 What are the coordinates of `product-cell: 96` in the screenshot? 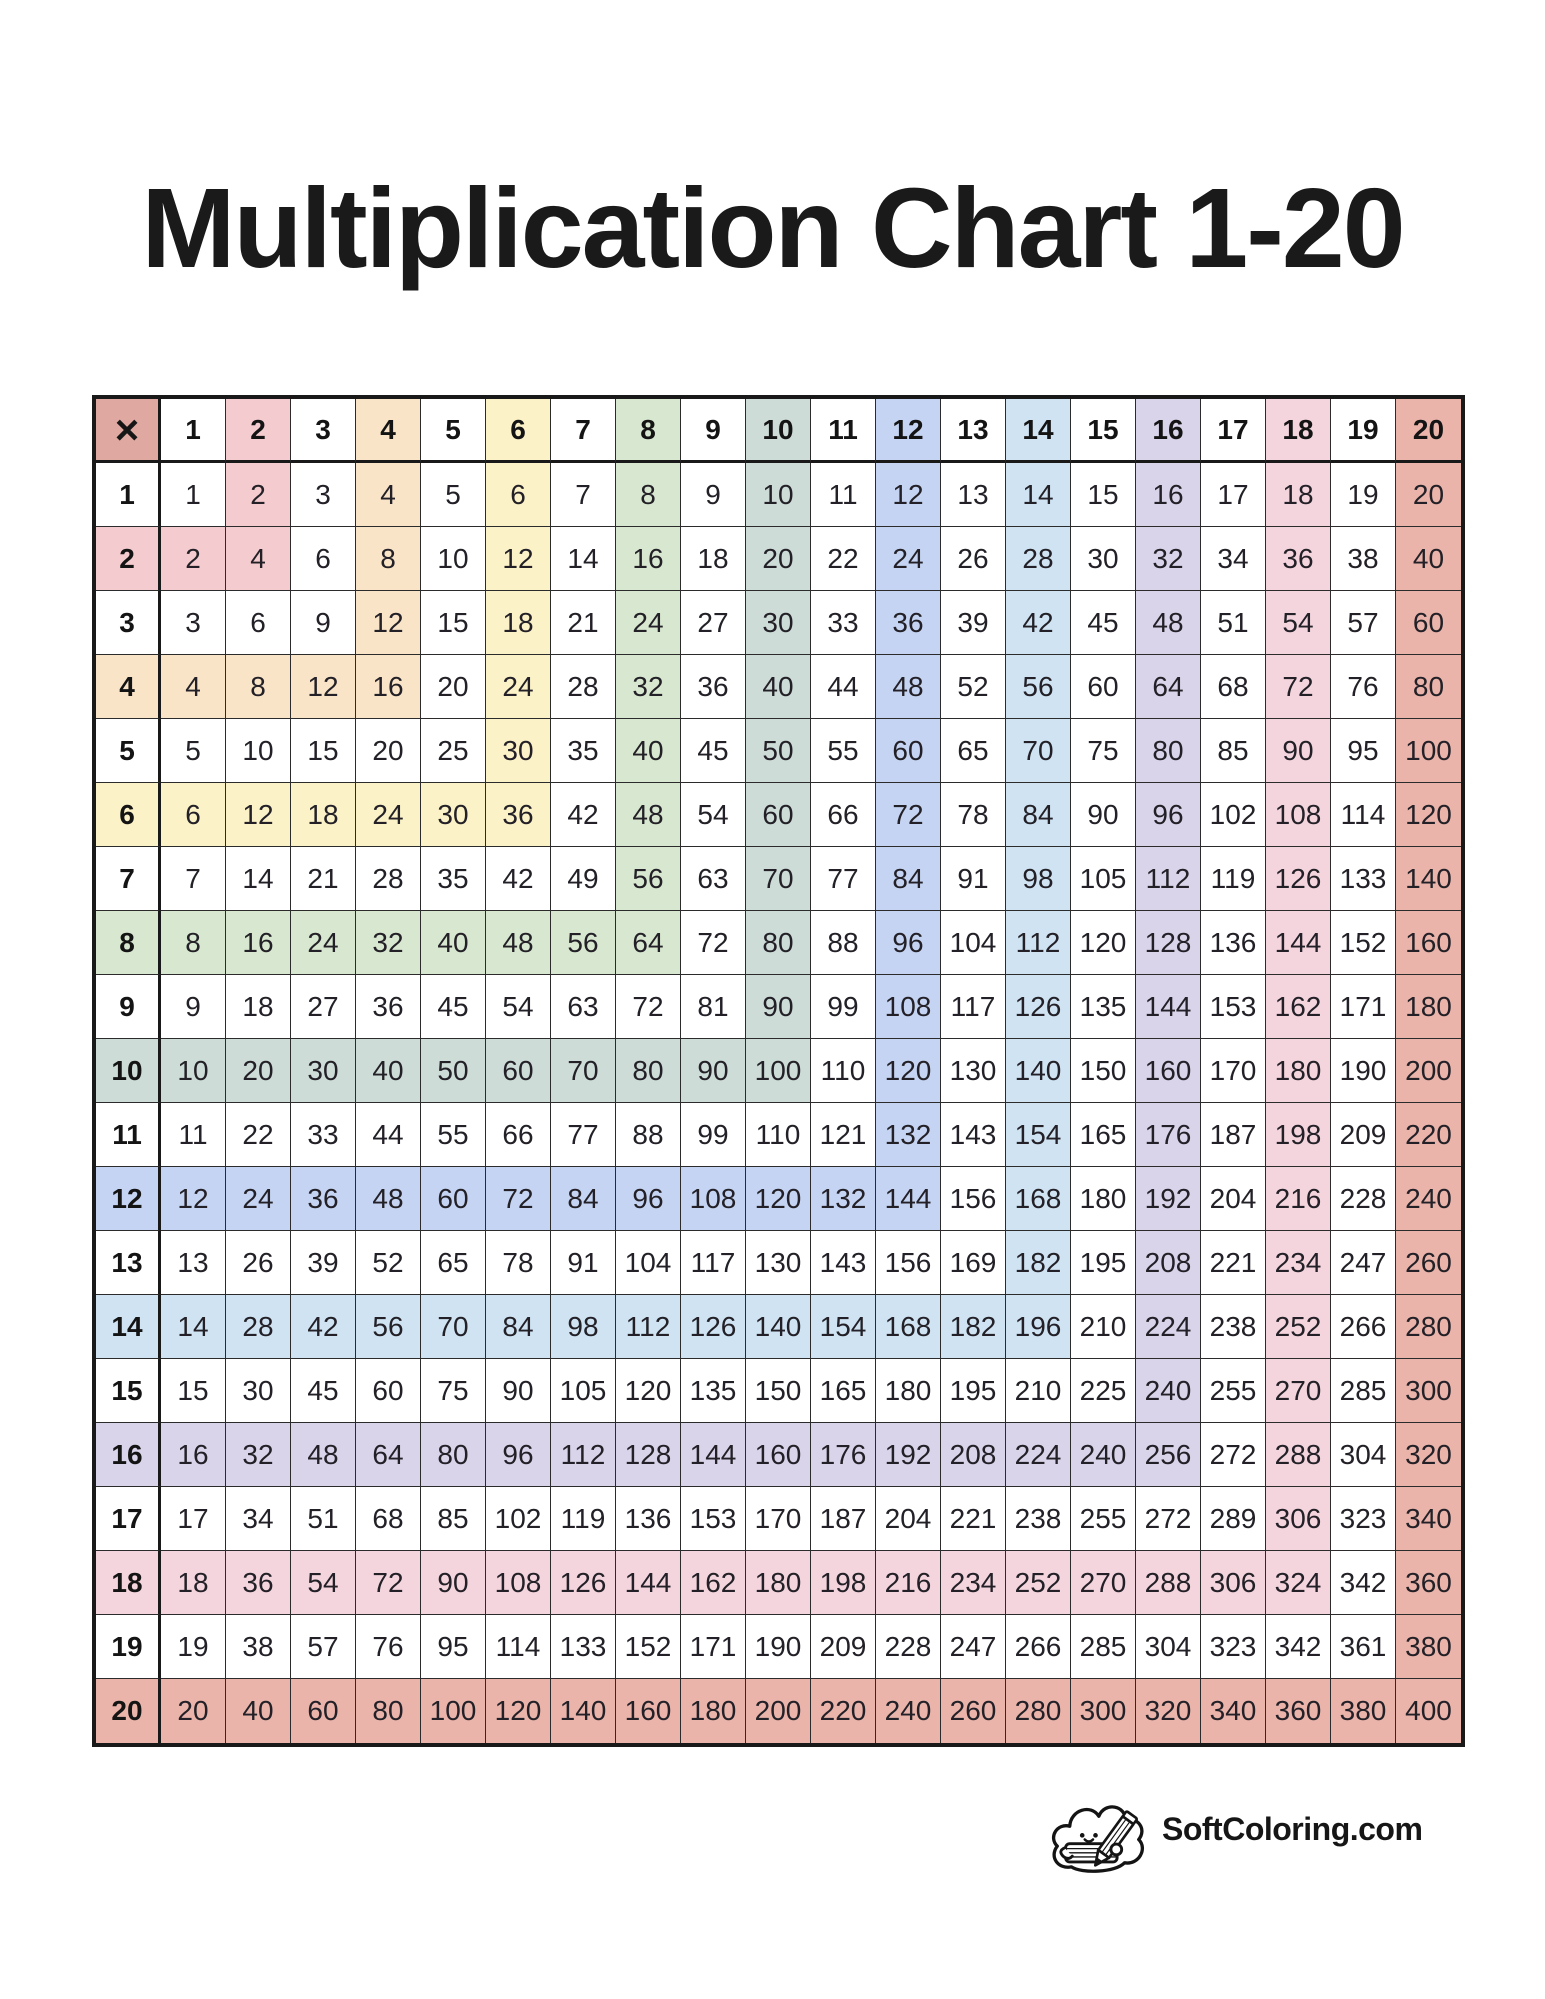 It's located at (518, 1455).